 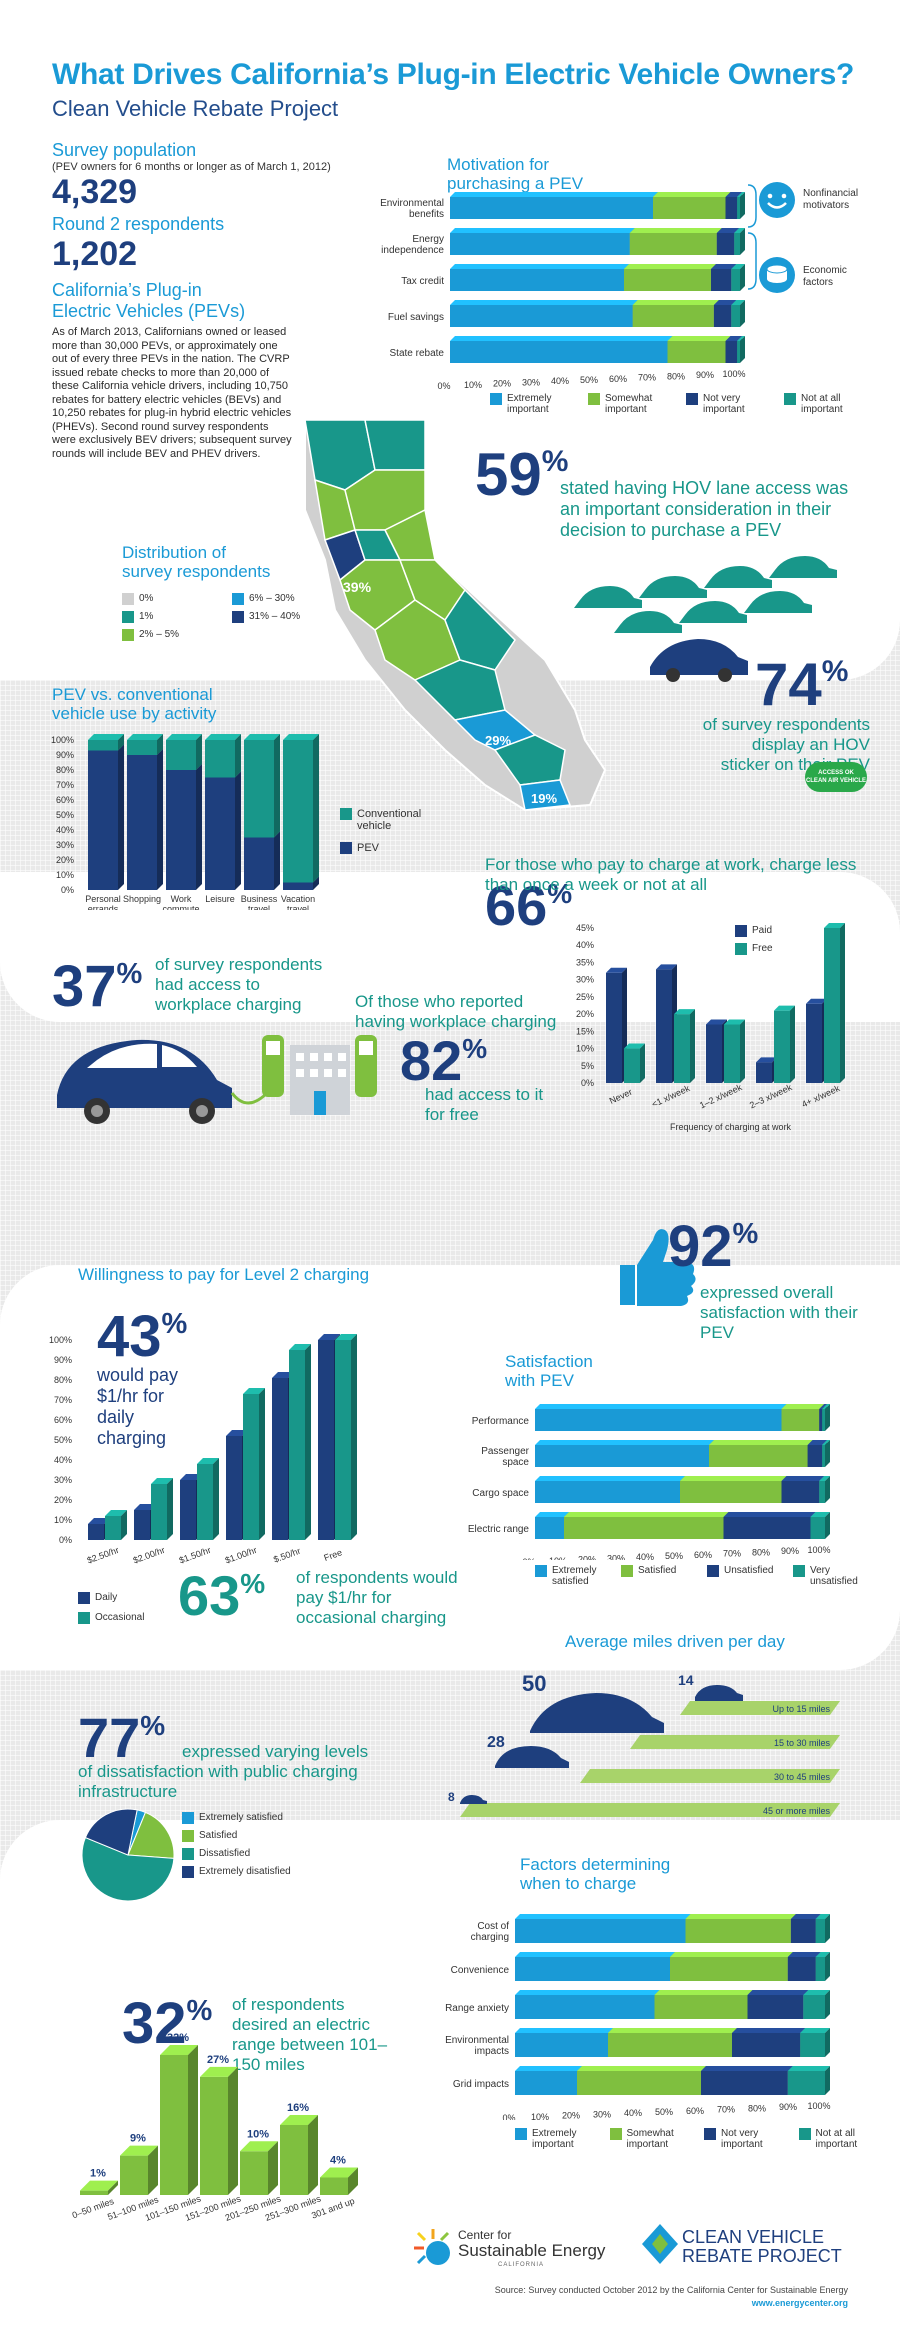 What do you see at coordinates (836, 781) in the screenshot?
I see `sticker-line2: CLEAN AIR VEHICLE` at bounding box center [836, 781].